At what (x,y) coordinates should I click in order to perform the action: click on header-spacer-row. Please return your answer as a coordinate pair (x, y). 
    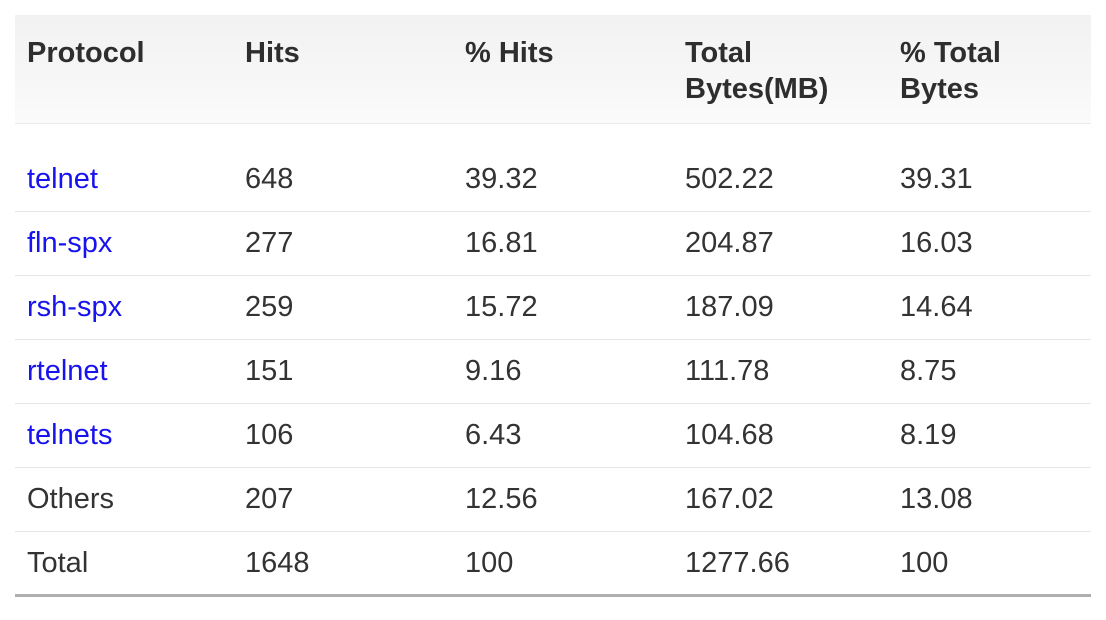
    Looking at the image, I should click on (553, 136).